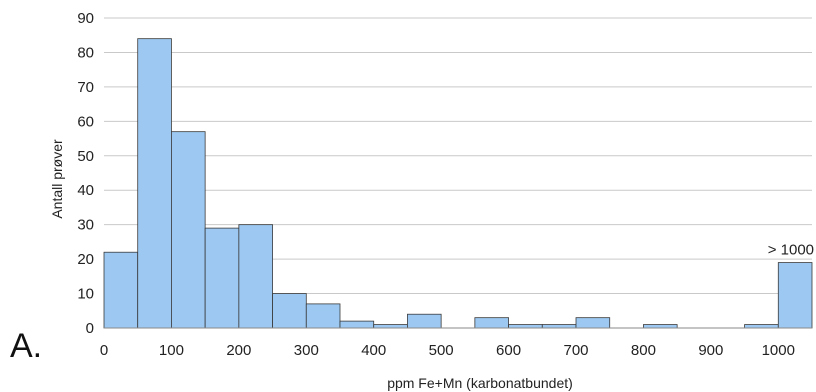 This screenshot has height=392, width=816. What do you see at coordinates (85, 18) in the screenshot?
I see `y-tick-label-90: 90` at bounding box center [85, 18].